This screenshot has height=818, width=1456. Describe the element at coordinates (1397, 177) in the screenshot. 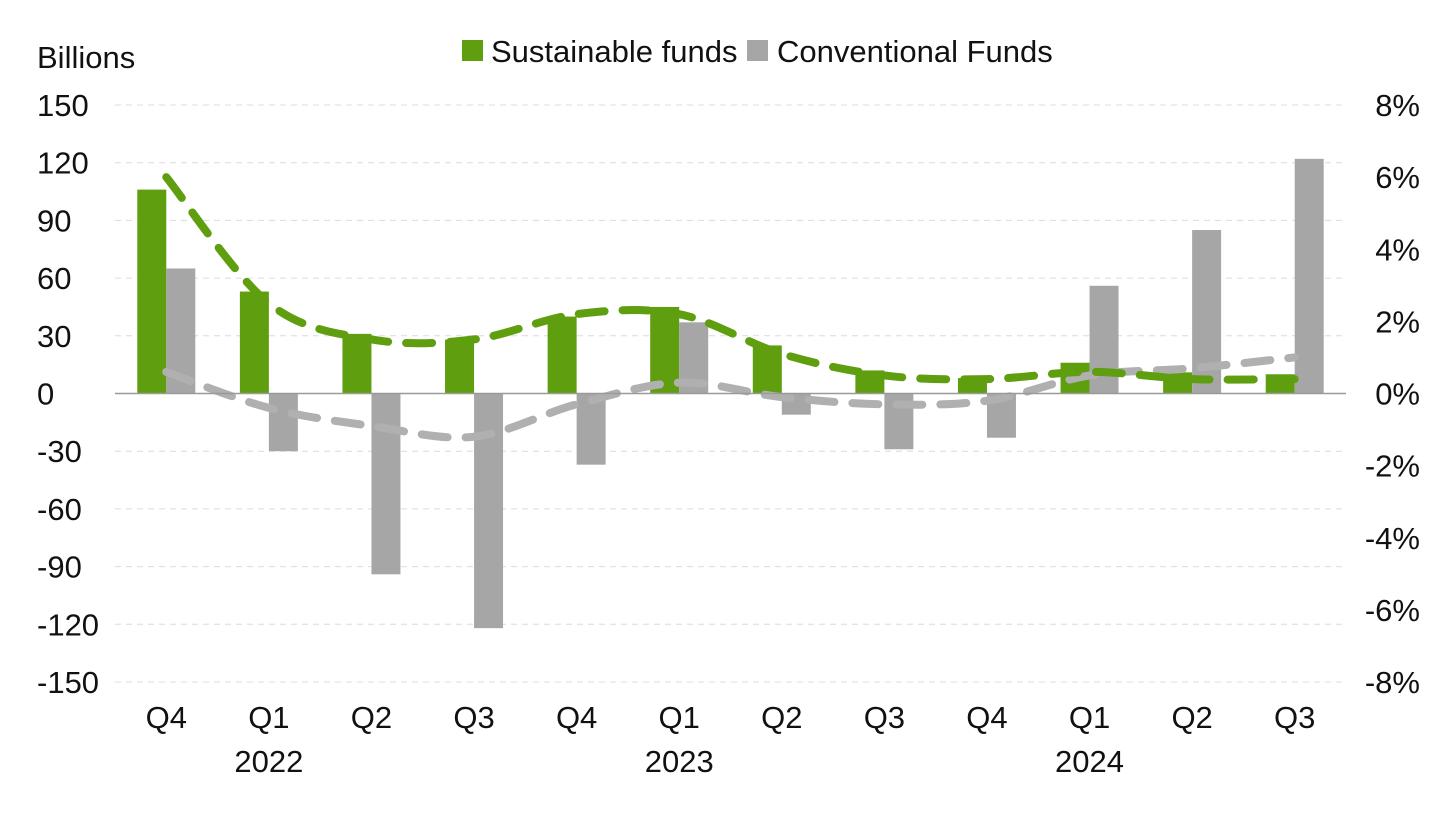

I see `y2-tick-label: 6%` at that location.